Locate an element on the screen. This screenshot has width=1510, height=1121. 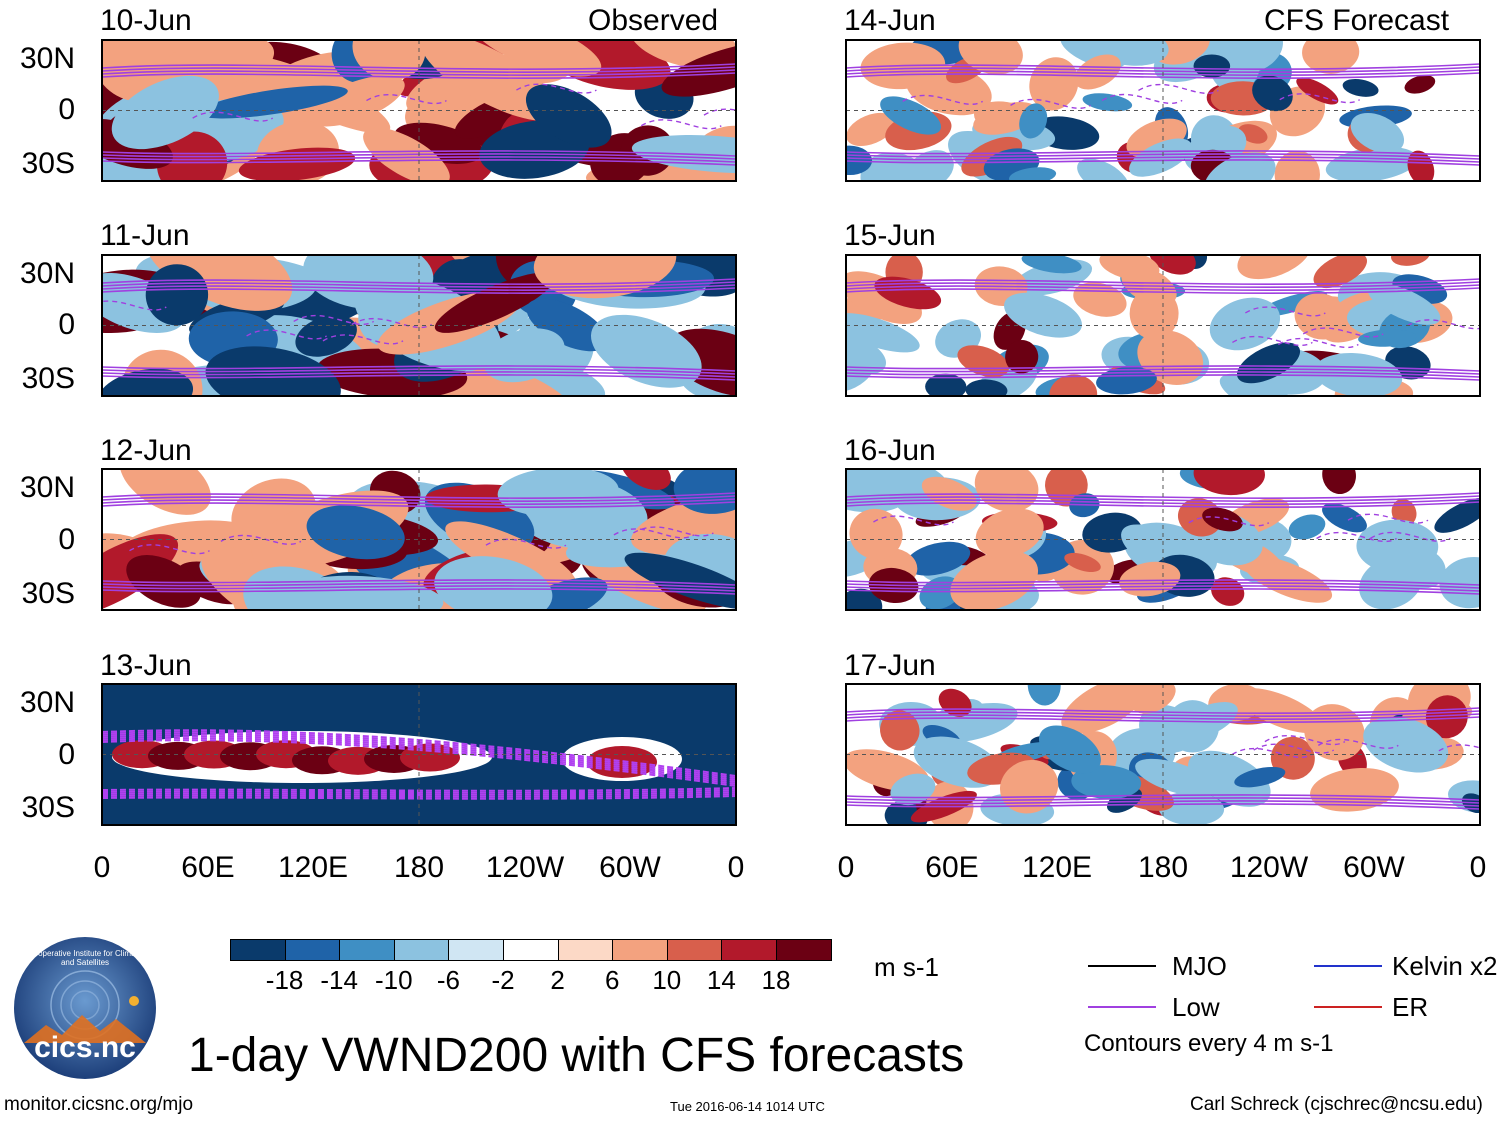
panel-date: 13-Jun is located at coordinates (146, 665).